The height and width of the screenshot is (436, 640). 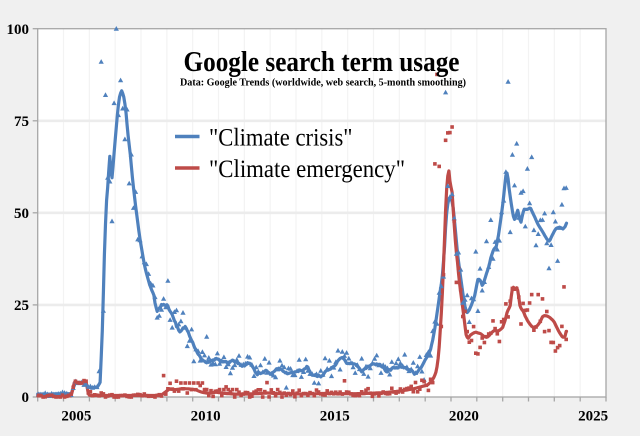 What do you see at coordinates (21, 122) in the screenshot?
I see `svg-text: 75` at bounding box center [21, 122].